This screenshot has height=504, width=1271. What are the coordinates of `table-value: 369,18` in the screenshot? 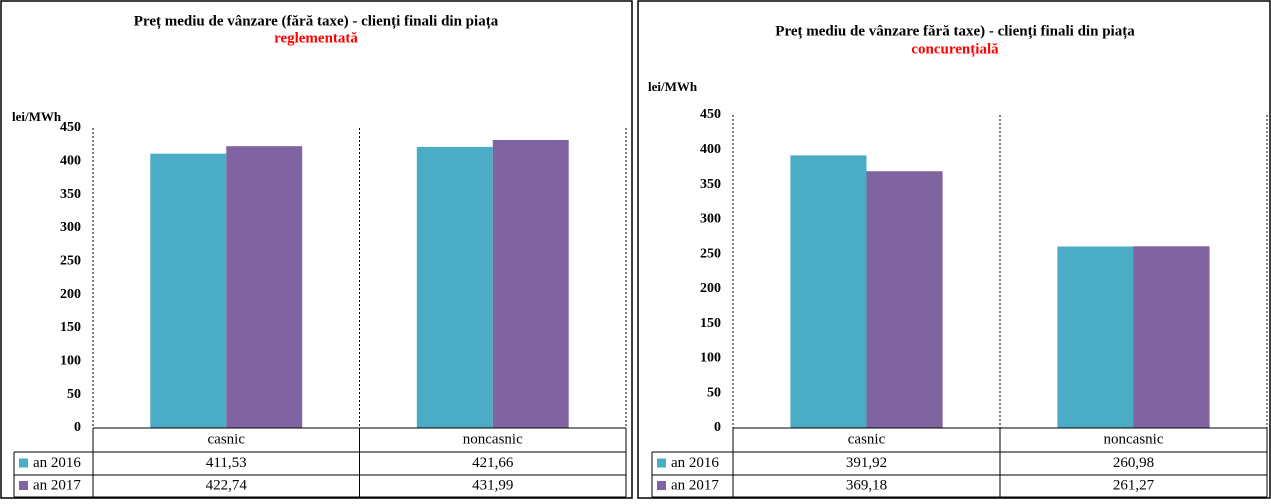 It's located at (866, 485).